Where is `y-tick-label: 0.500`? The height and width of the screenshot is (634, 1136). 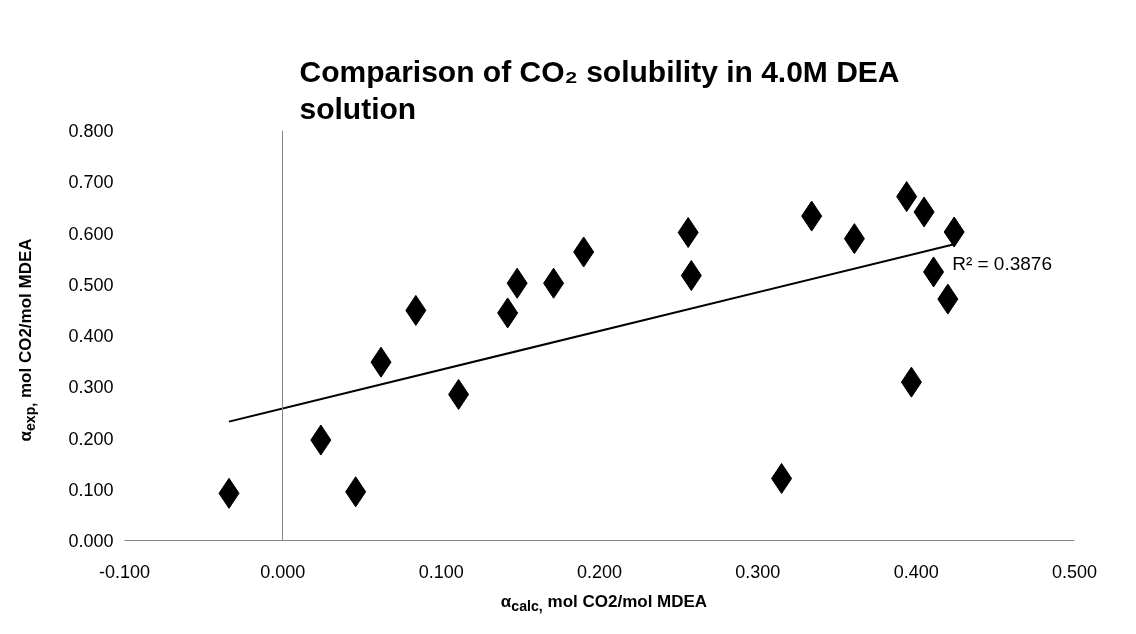
y-tick-label: 0.500 is located at coordinates (91, 284).